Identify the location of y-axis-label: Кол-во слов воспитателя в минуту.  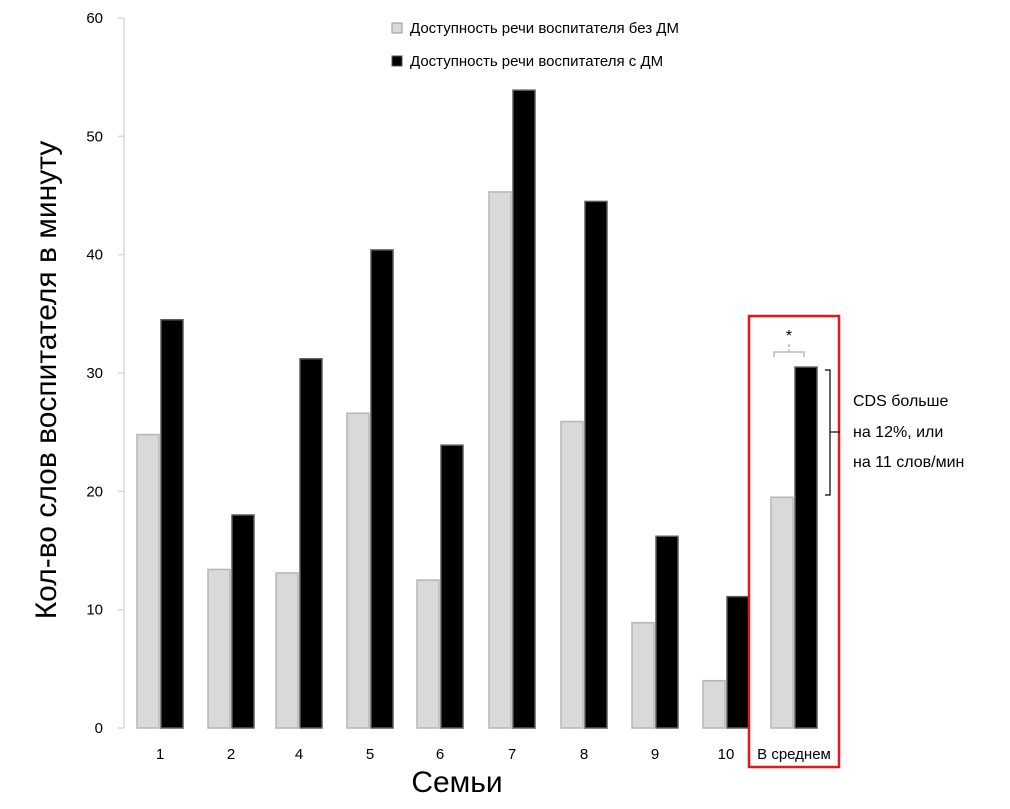
(46, 380).